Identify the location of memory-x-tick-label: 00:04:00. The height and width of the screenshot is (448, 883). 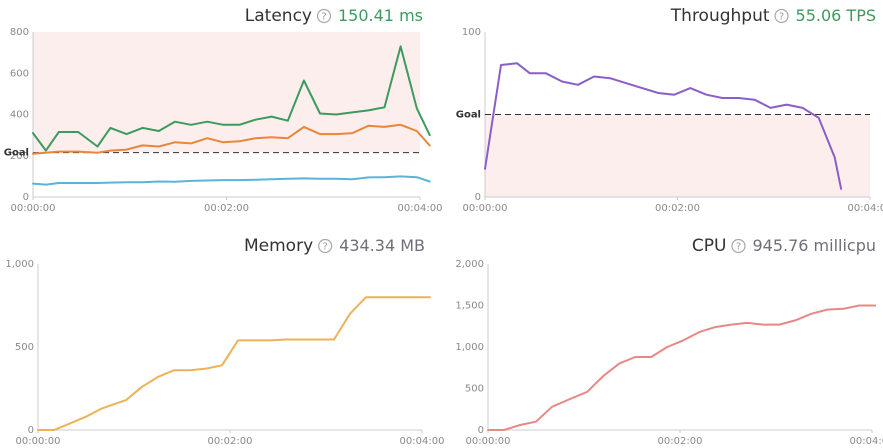
(422, 441).